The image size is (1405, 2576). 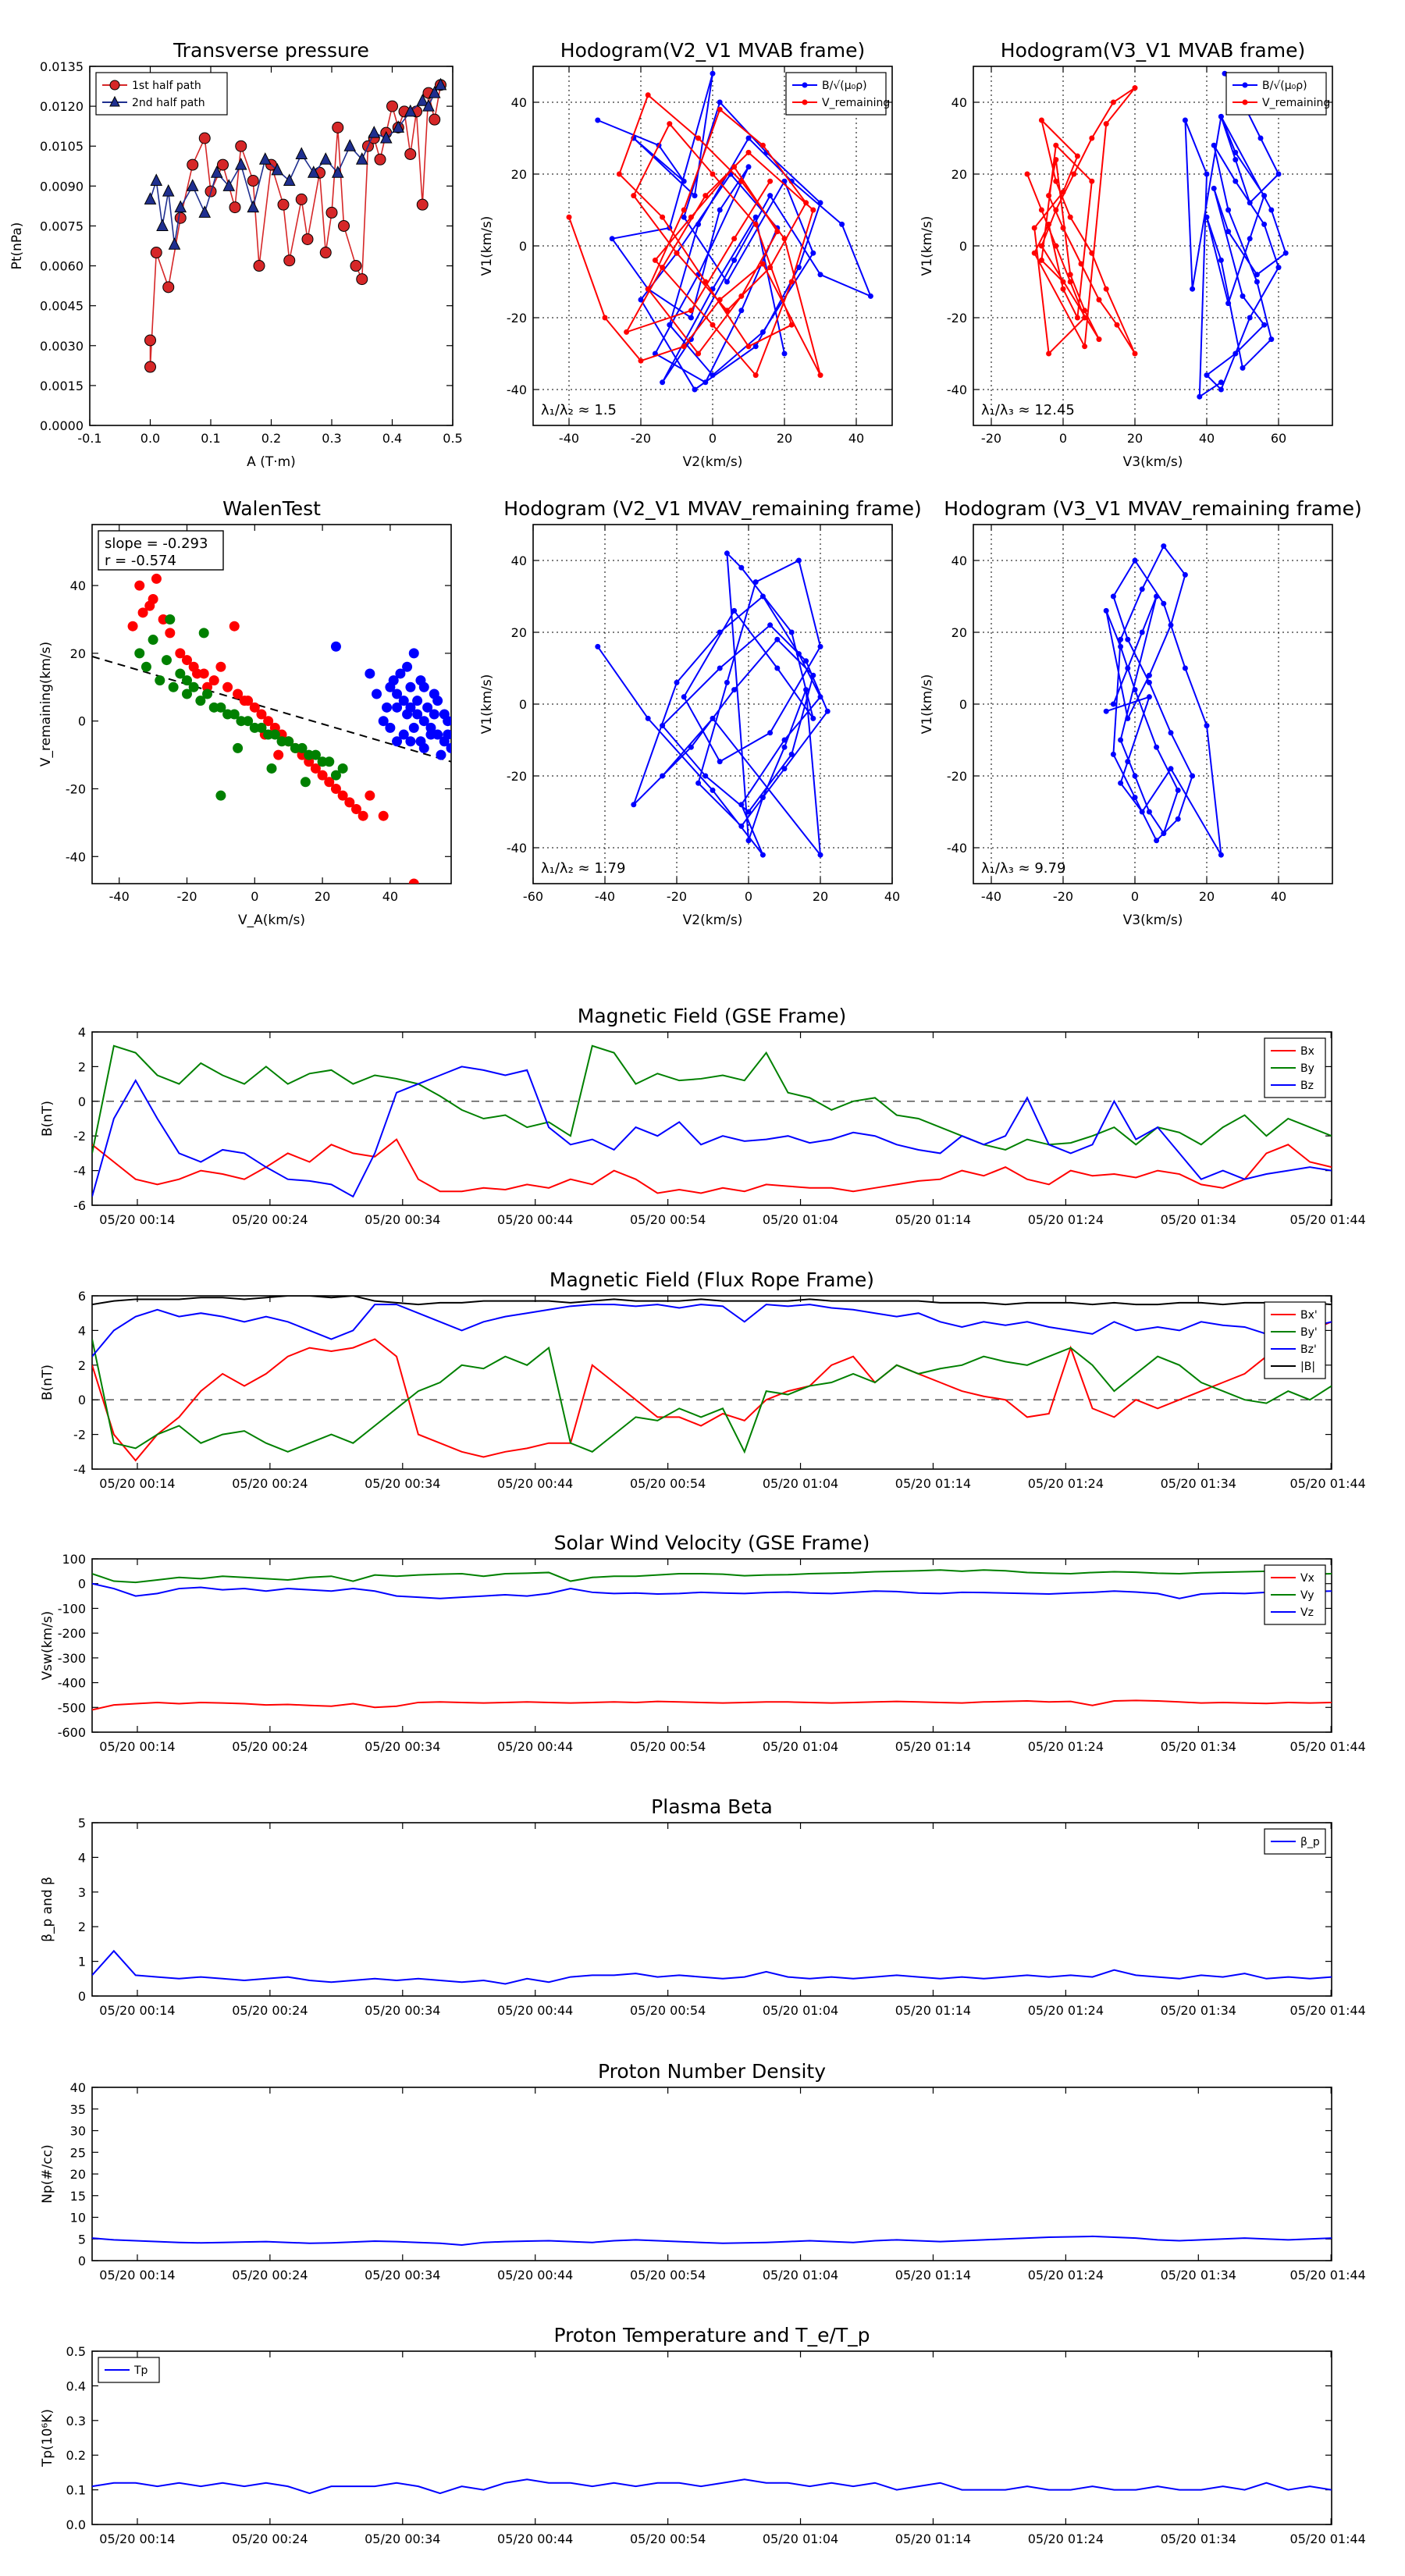 I want to click on x-tick-label: 05/20 01:34, so click(x=1199, y=1219).